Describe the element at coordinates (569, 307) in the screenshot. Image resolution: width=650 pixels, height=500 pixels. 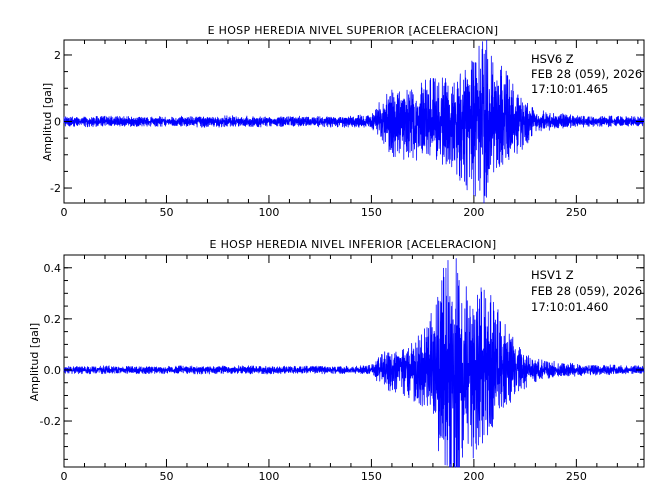
I see `station-time-lower: 17:10:01.460` at that location.